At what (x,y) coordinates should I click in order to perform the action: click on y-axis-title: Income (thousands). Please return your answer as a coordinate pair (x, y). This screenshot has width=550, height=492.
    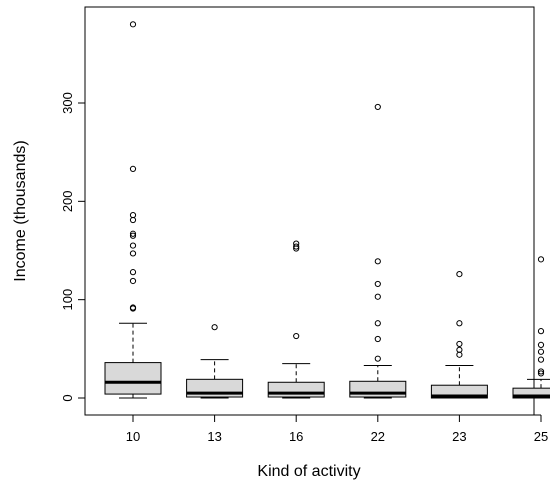
    Looking at the image, I should click on (20, 210).